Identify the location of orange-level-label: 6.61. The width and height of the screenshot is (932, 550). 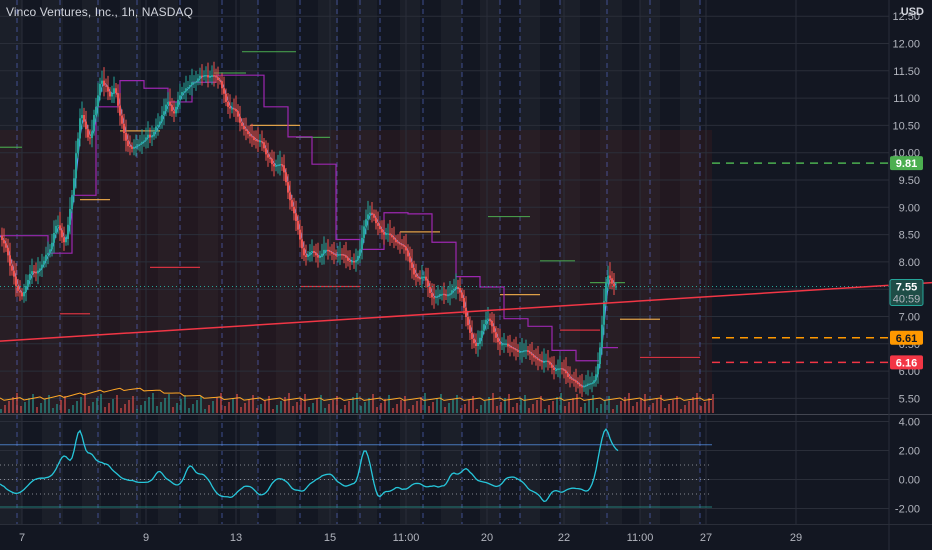
(906, 339).